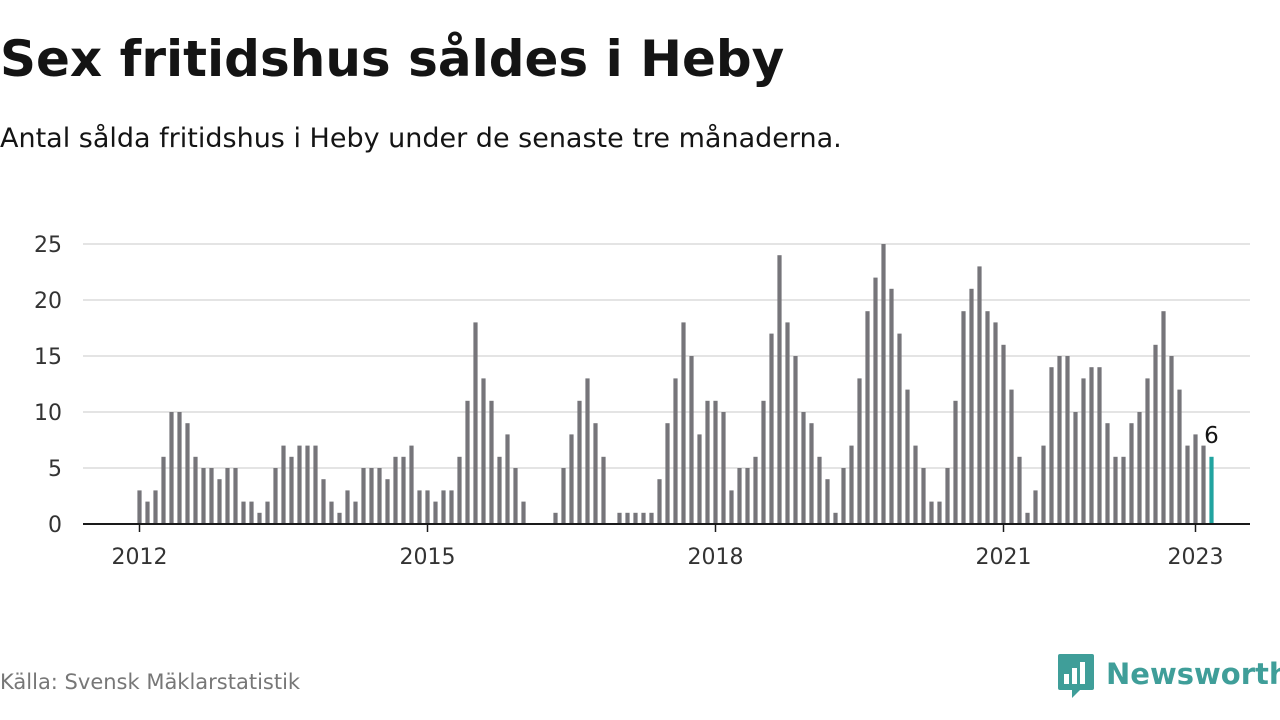 The image size is (1280, 720). What do you see at coordinates (48, 301) in the screenshot?
I see `y-tick-label: 20` at bounding box center [48, 301].